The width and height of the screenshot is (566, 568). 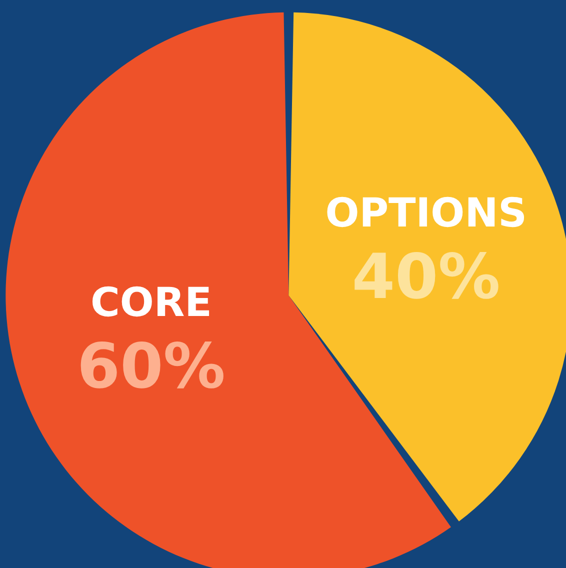 What do you see at coordinates (426, 277) in the screenshot?
I see `data-label: 40%` at bounding box center [426, 277].